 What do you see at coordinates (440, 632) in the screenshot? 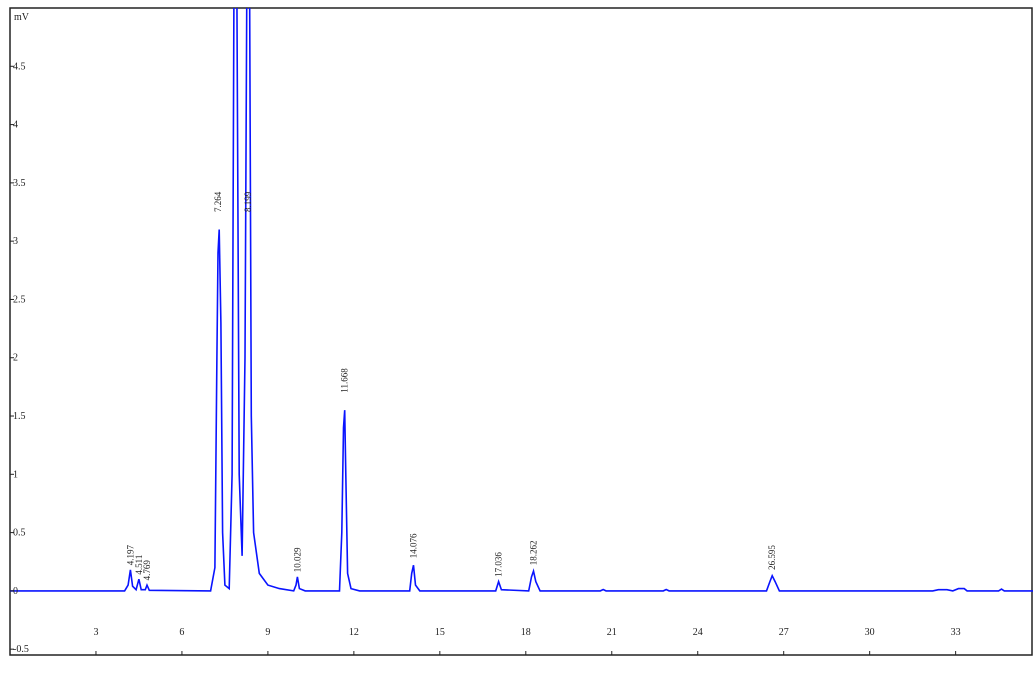
I see `x-tick-label: 15` at bounding box center [440, 632].